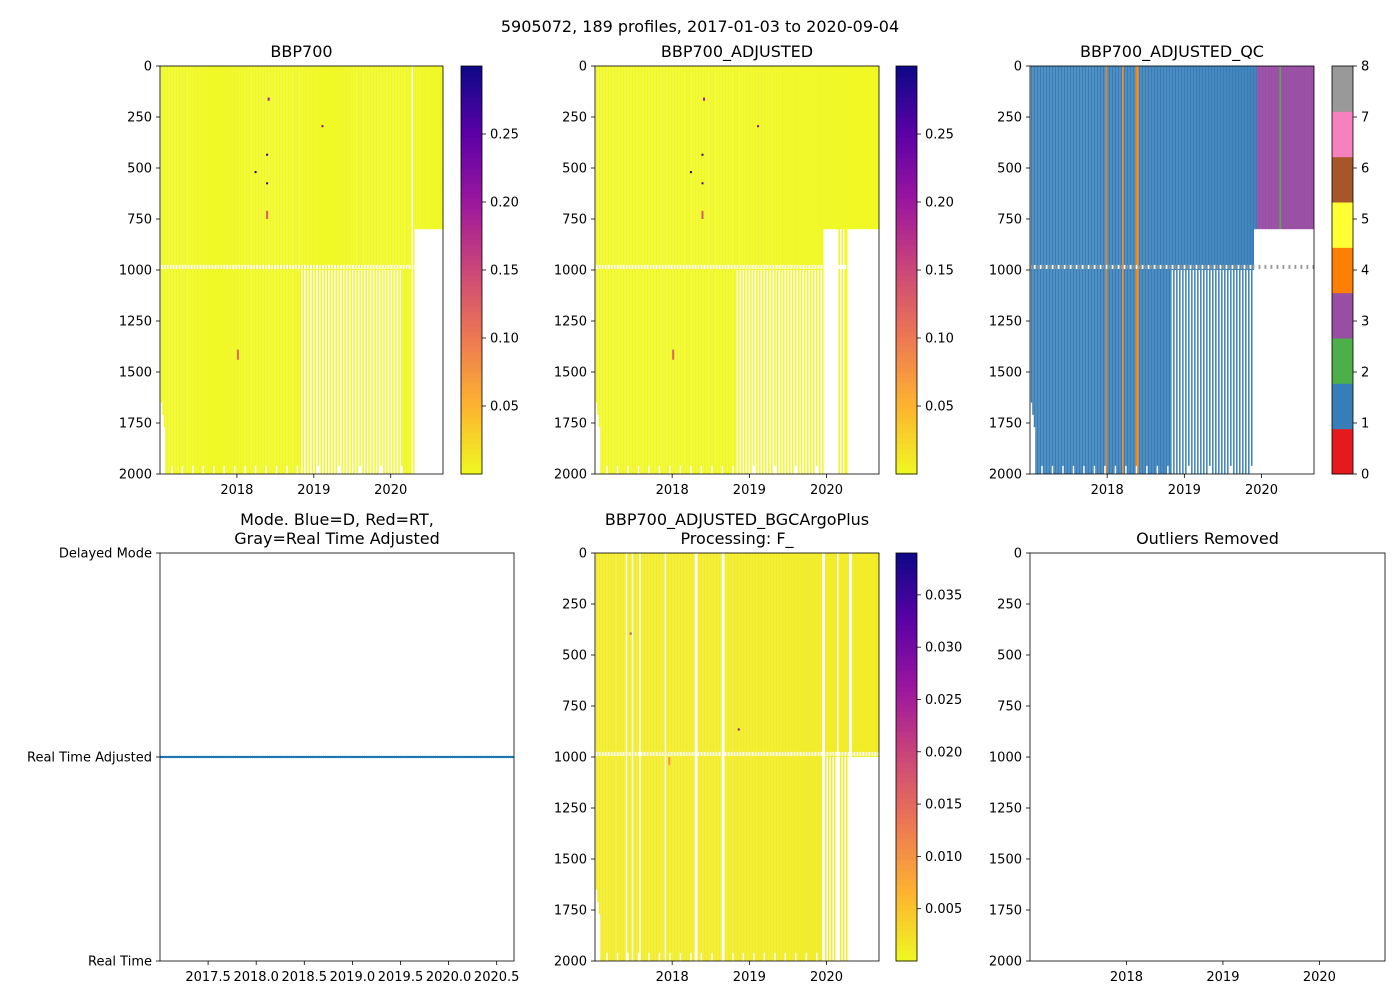 This screenshot has height=1000, width=1400. I want to click on colorbar-tick-label: 0.015, so click(943, 805).